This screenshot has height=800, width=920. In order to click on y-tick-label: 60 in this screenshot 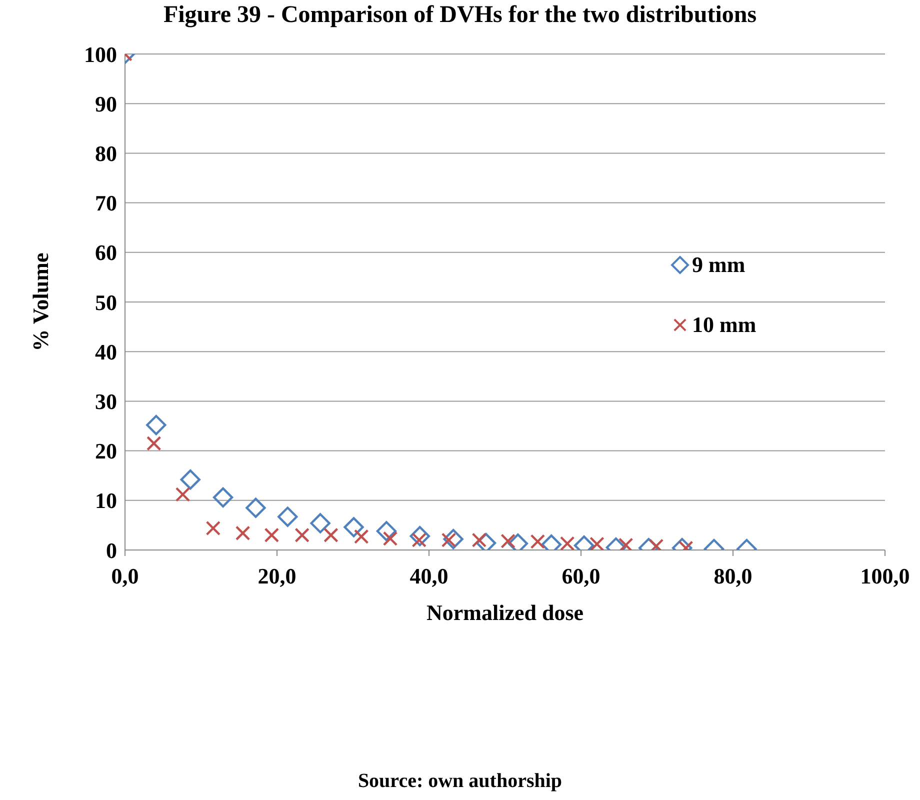, I will do `click(106, 253)`.